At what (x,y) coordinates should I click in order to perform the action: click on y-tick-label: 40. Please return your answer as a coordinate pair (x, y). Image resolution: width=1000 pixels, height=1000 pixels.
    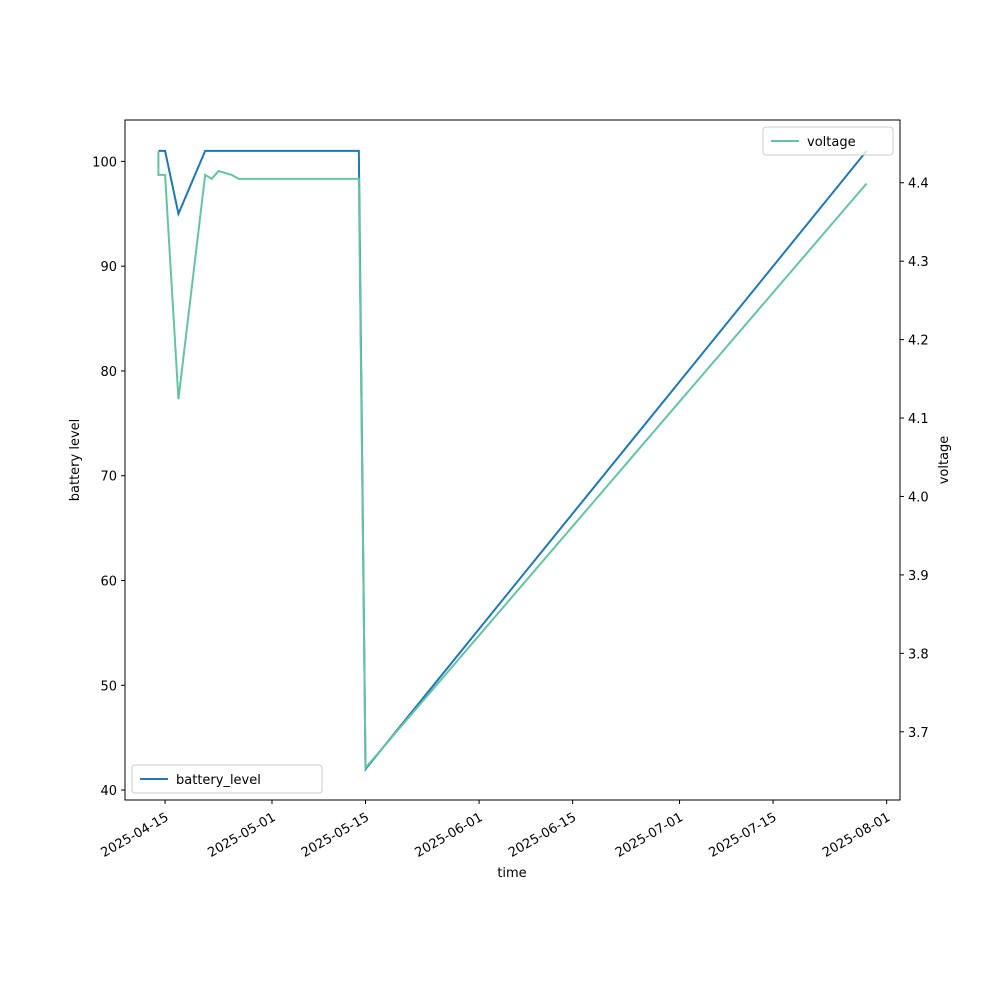
    Looking at the image, I should click on (108, 791).